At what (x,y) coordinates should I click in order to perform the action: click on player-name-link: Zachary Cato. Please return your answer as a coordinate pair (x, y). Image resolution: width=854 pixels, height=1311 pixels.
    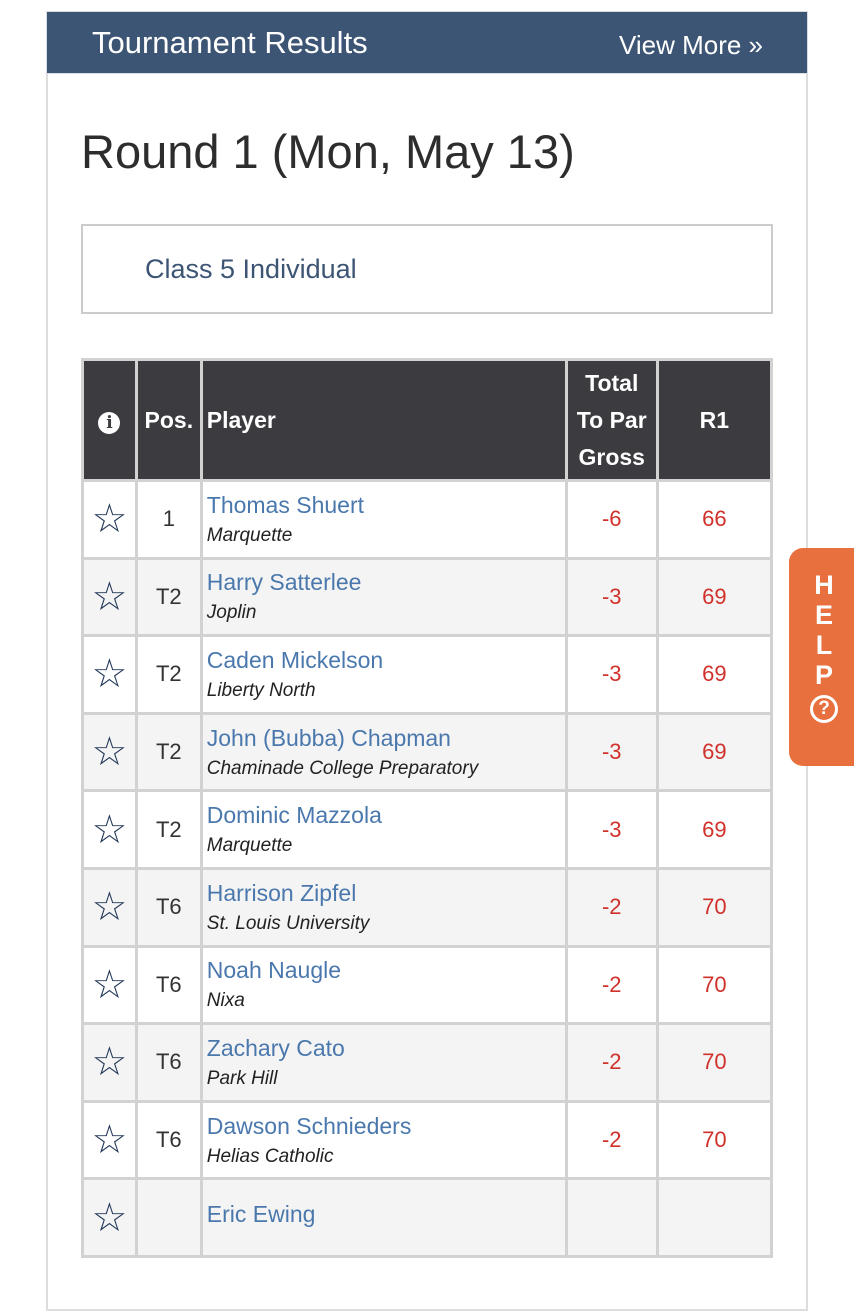
    Looking at the image, I should click on (275, 1047).